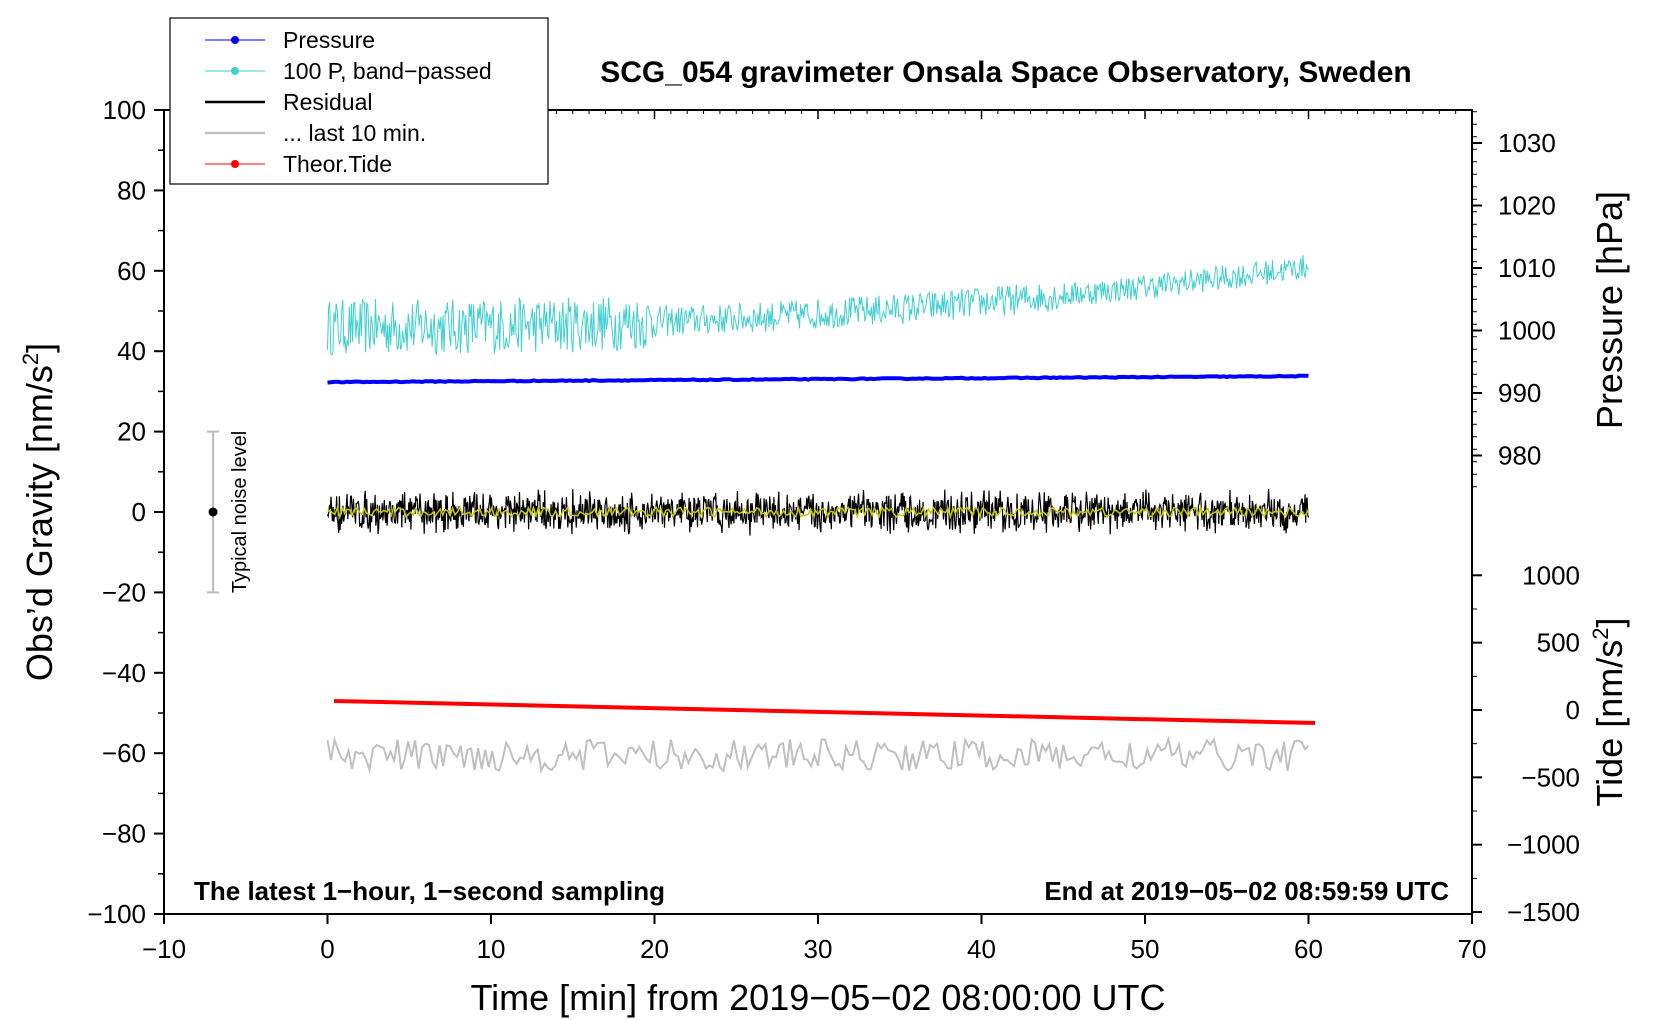 The image size is (1660, 1020). What do you see at coordinates (327, 949) in the screenshot?
I see `x-tick-label: 0` at bounding box center [327, 949].